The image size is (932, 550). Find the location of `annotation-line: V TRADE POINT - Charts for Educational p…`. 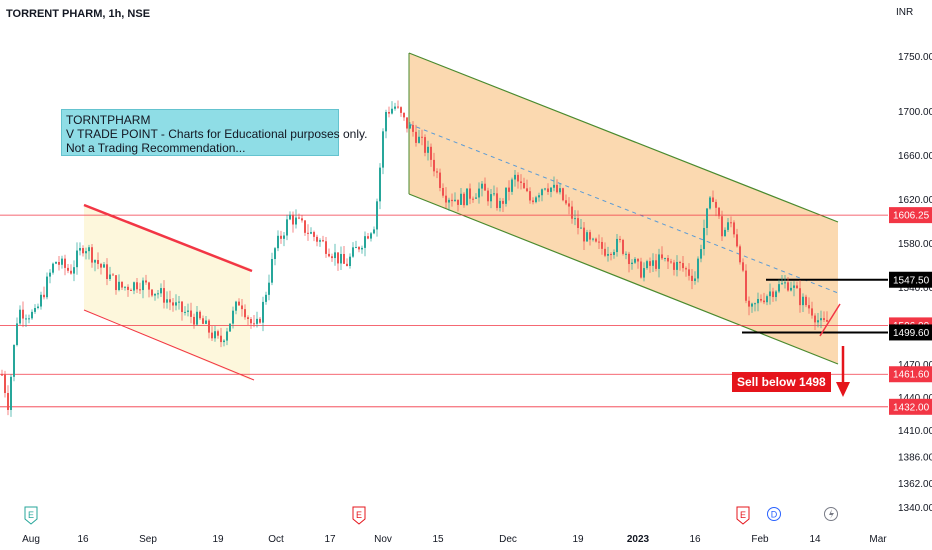

annotation-line: V TRADE POINT - Charts for Educational p… is located at coordinates (217, 134).